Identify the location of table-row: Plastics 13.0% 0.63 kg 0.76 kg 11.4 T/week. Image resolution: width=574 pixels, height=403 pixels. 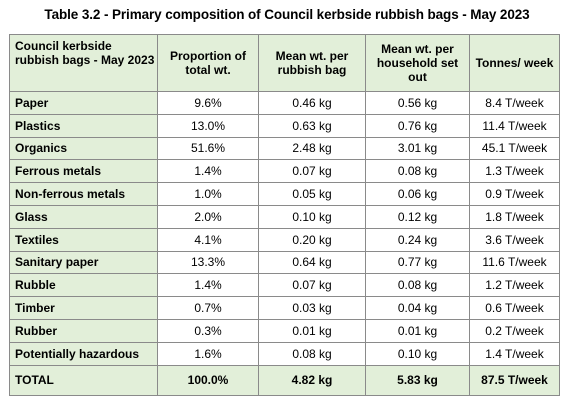
(284, 125).